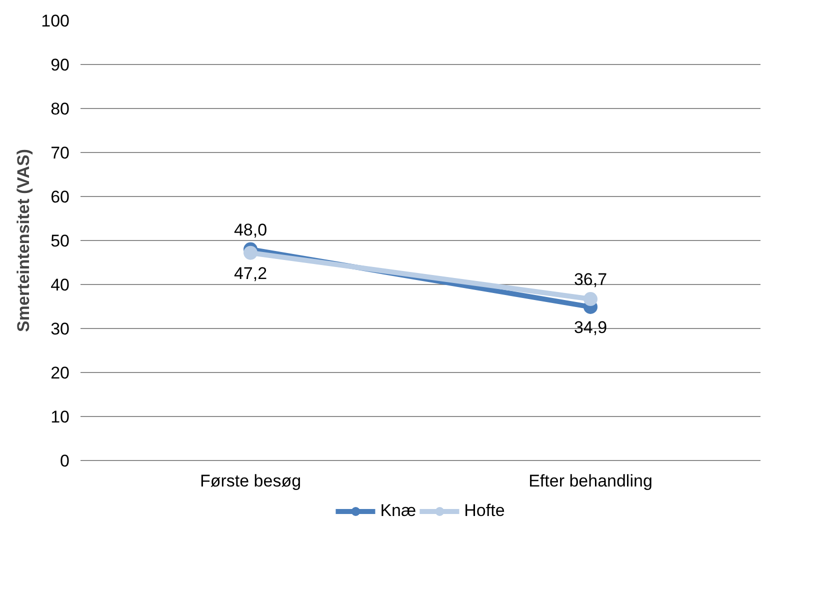  What do you see at coordinates (60, 285) in the screenshot?
I see `y-tick-label: 40` at bounding box center [60, 285].